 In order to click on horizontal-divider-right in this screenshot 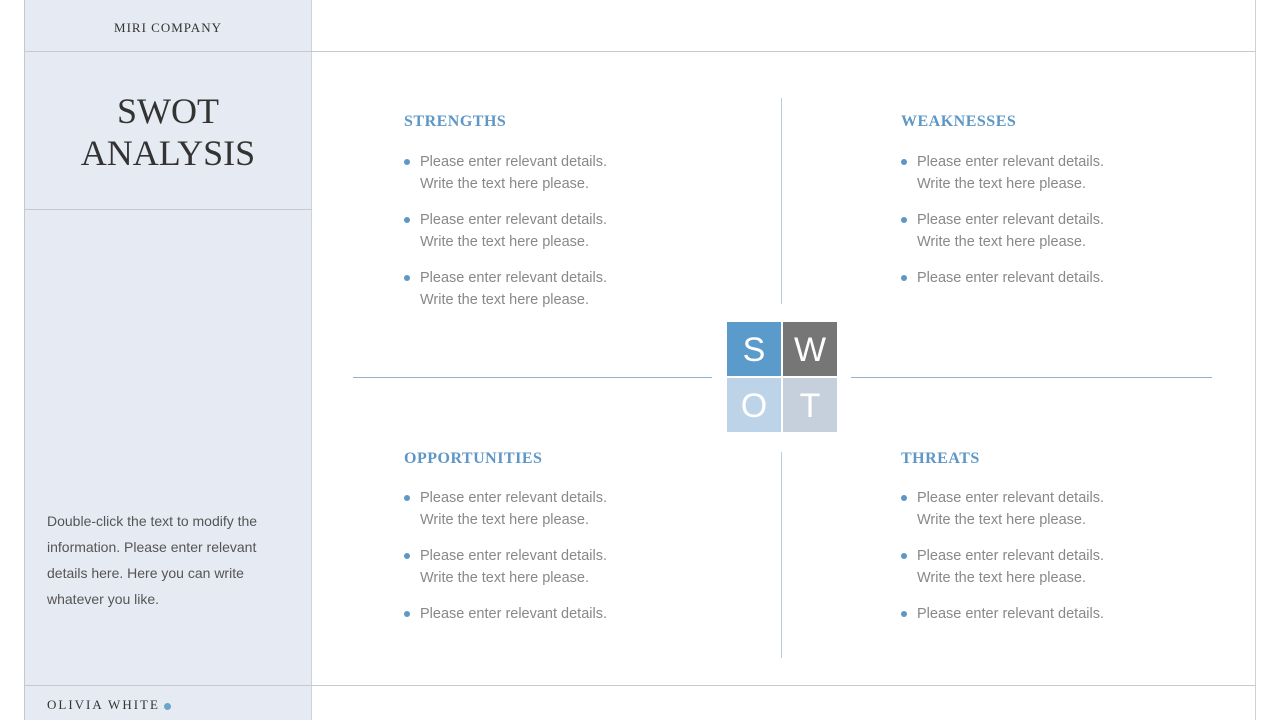, I will do `click(1031, 377)`.